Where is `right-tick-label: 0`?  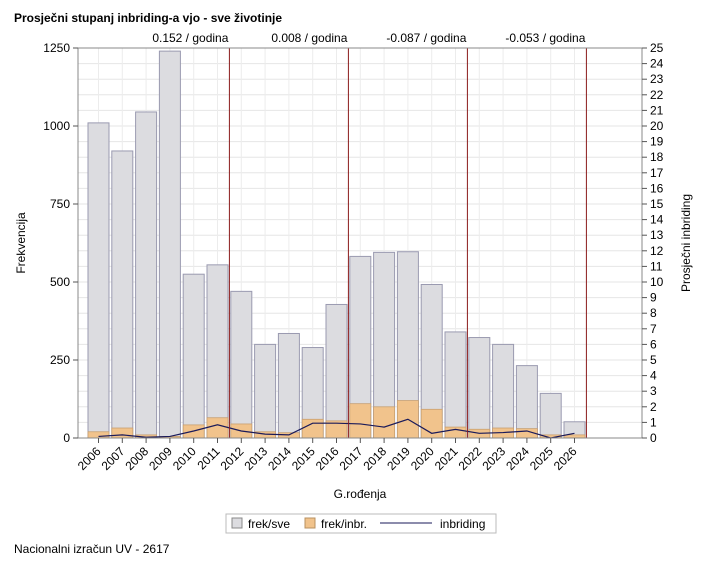 right-tick-label: 0 is located at coordinates (653, 438).